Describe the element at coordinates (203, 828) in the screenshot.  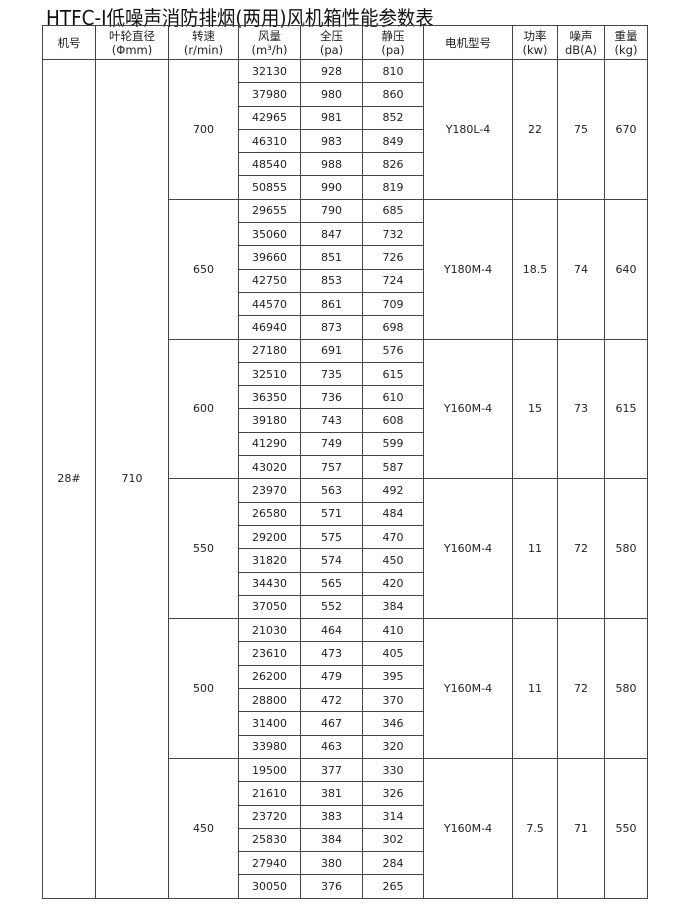
I see `speed-cell: 450` at that location.